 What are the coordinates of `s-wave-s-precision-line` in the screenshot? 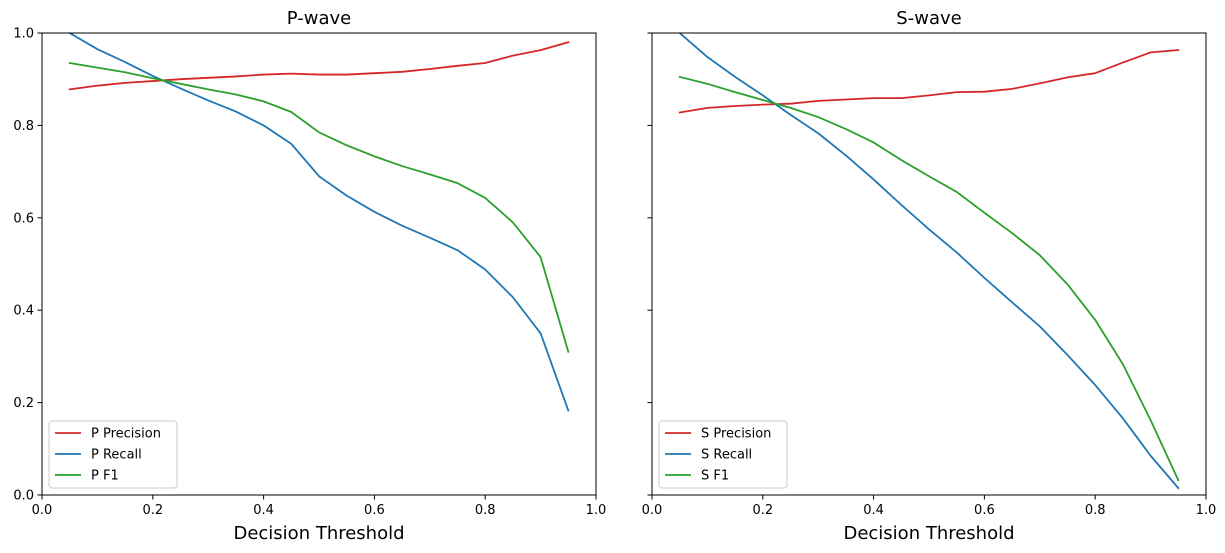 It's located at (929, 81).